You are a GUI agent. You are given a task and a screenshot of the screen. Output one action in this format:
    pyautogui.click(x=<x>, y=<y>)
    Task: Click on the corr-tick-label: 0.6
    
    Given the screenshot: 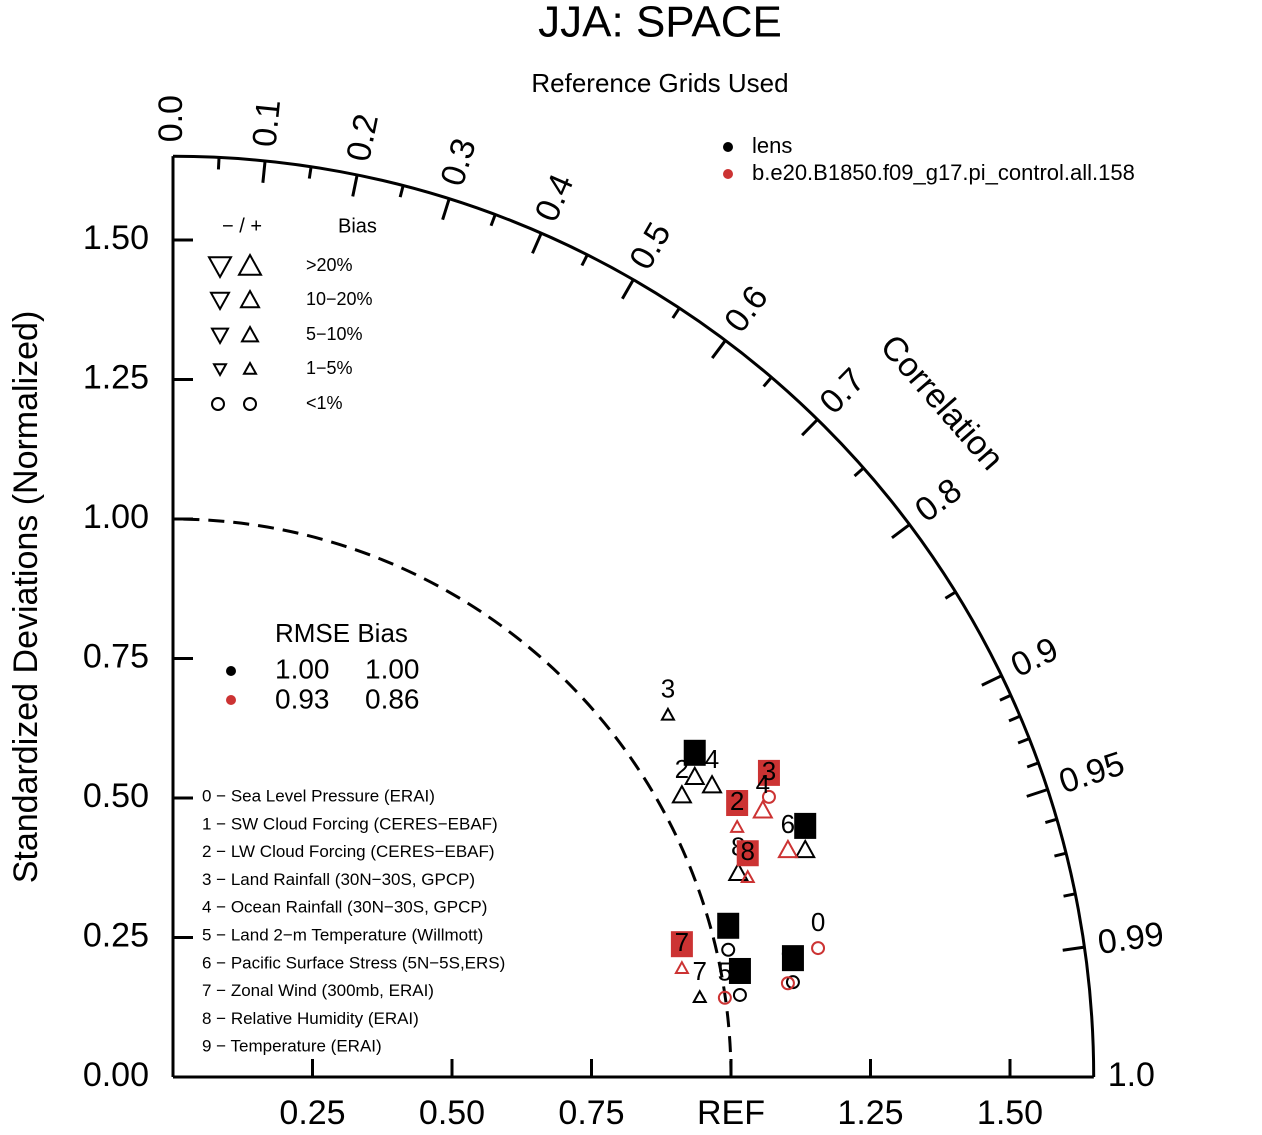 What is the action you would take?
    pyautogui.click(x=746, y=309)
    